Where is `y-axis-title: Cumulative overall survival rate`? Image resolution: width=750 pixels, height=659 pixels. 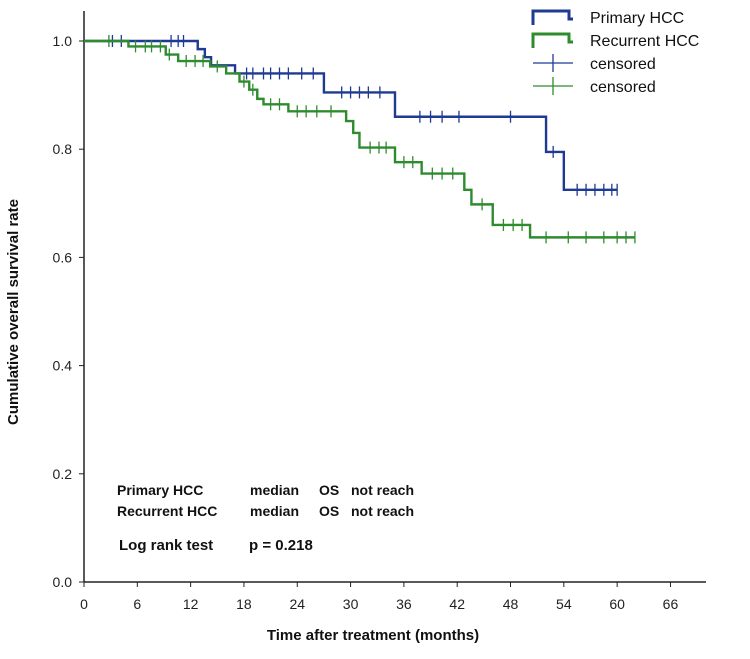
y-axis-title: Cumulative overall survival rate is located at coordinates (13, 312).